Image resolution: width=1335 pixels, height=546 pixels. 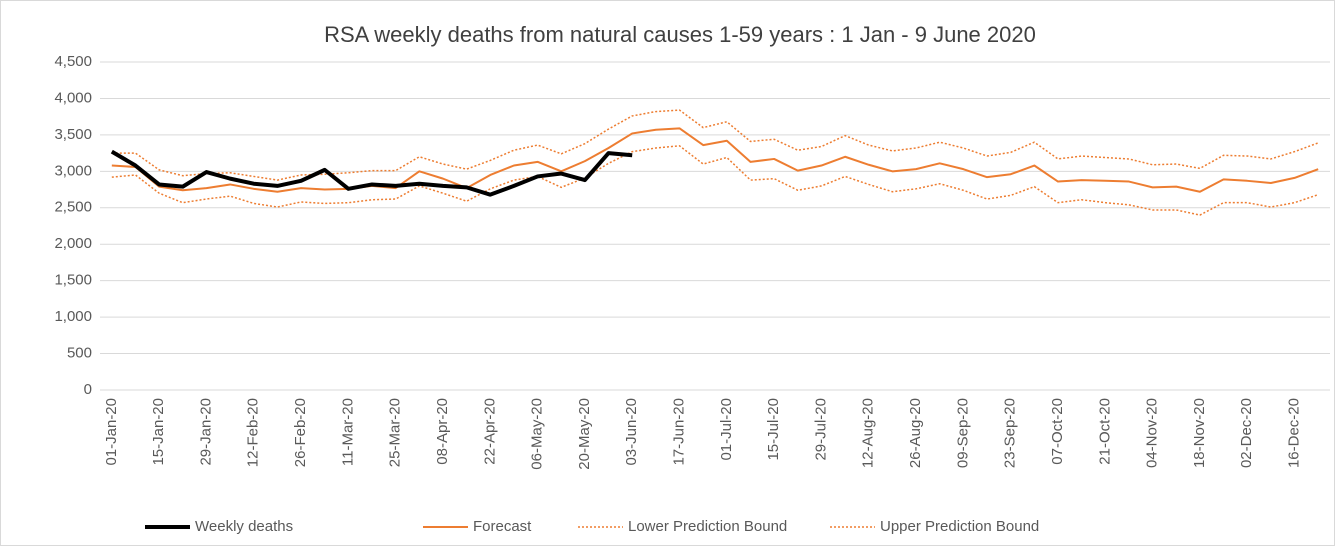 What do you see at coordinates (1010, 433) in the screenshot?
I see `x-tick-label: 23-Sep-20` at bounding box center [1010, 433].